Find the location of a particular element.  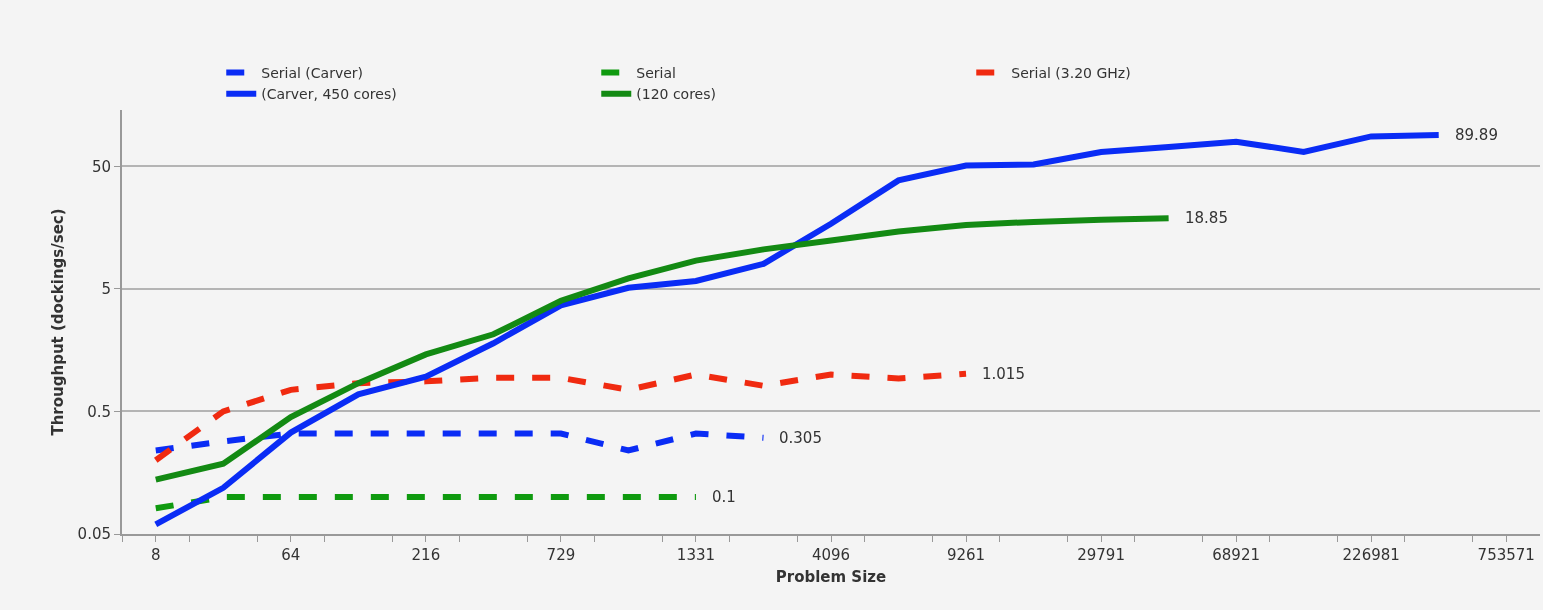

x-tick-label: 1331 is located at coordinates (696, 555).